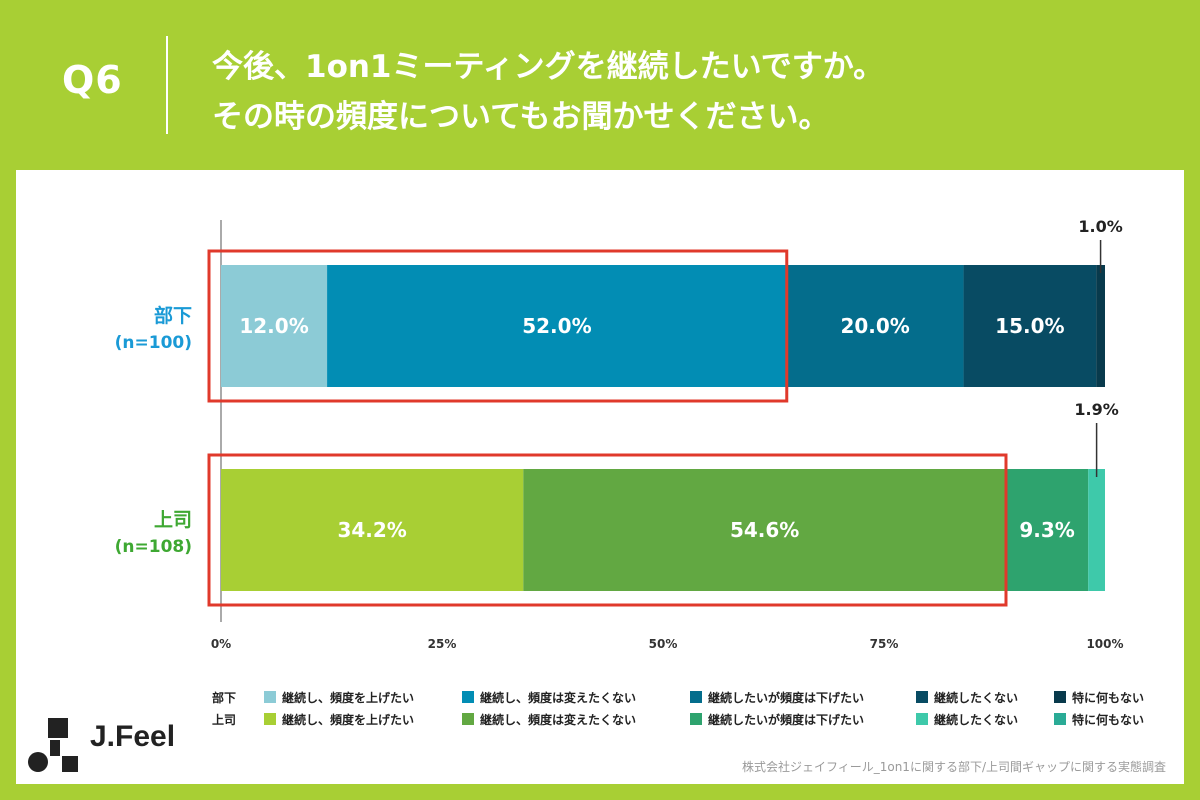 The width and height of the screenshot is (1200, 800). What do you see at coordinates (224, 697) in the screenshot?
I see `legend-group-label: 部下` at bounding box center [224, 697].